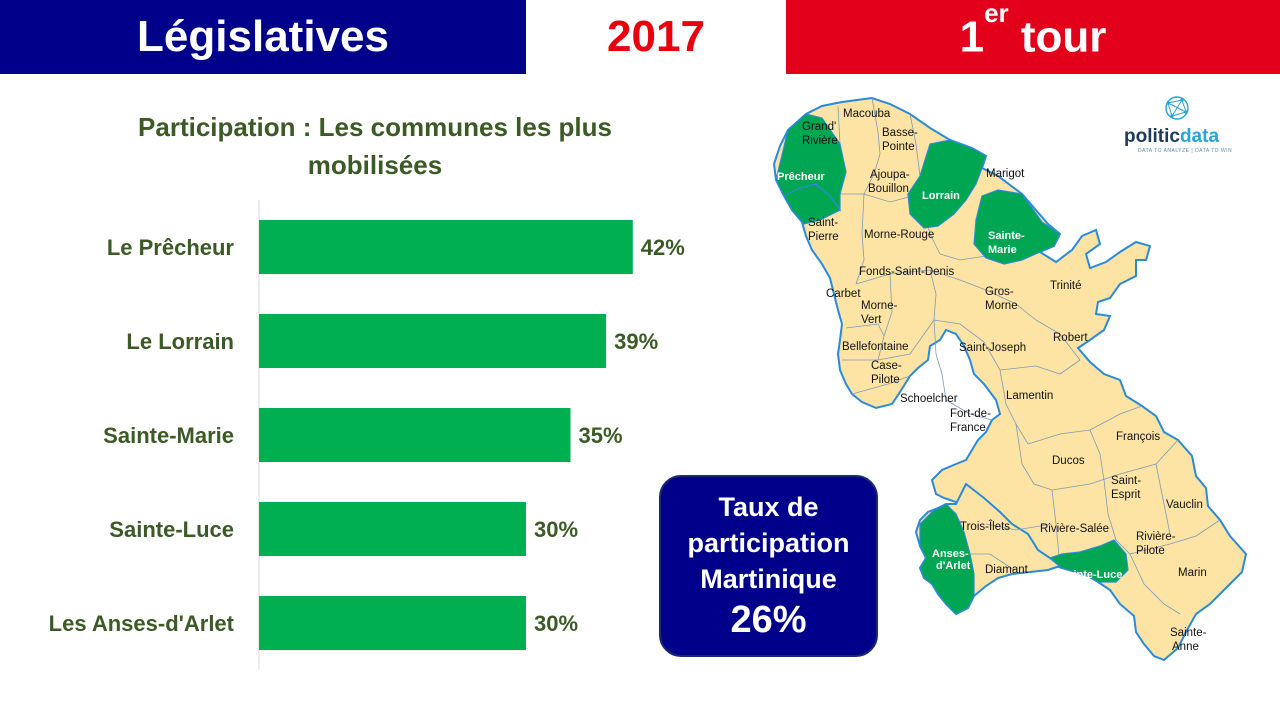 This screenshot has width=1280, height=720. I want to click on map-label: Case-, so click(886, 366).